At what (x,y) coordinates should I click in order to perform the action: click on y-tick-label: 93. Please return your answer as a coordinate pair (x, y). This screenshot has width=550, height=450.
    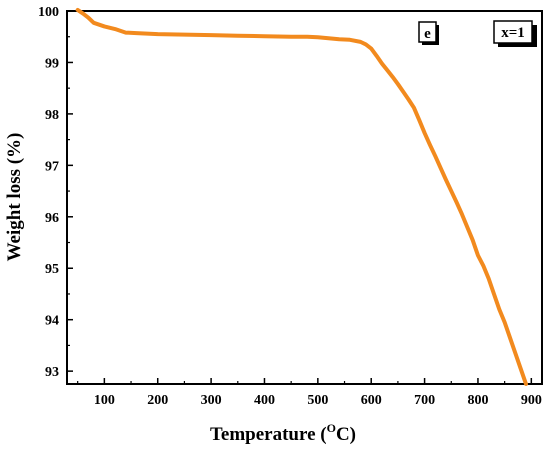
    Looking at the image, I should click on (52, 372).